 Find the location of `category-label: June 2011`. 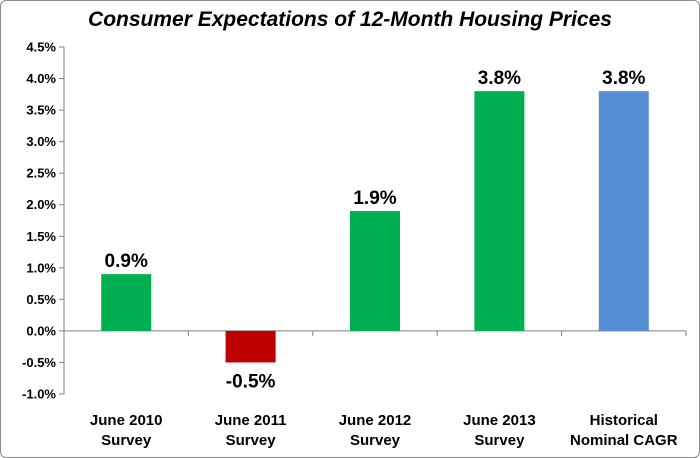

category-label: June 2011 is located at coordinates (251, 420).